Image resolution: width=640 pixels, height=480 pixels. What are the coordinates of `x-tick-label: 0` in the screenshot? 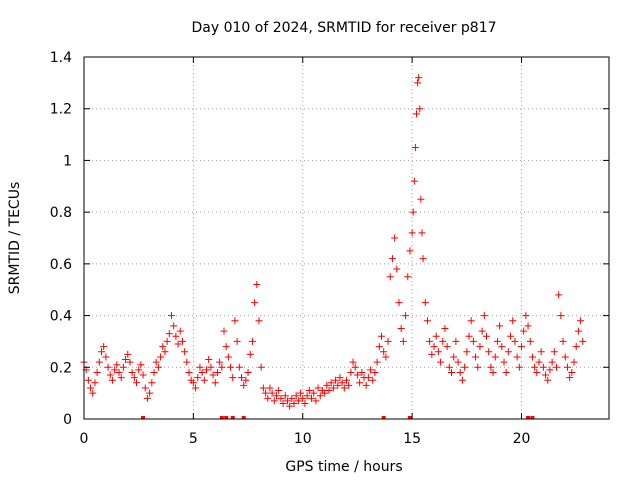 It's located at (84, 439).